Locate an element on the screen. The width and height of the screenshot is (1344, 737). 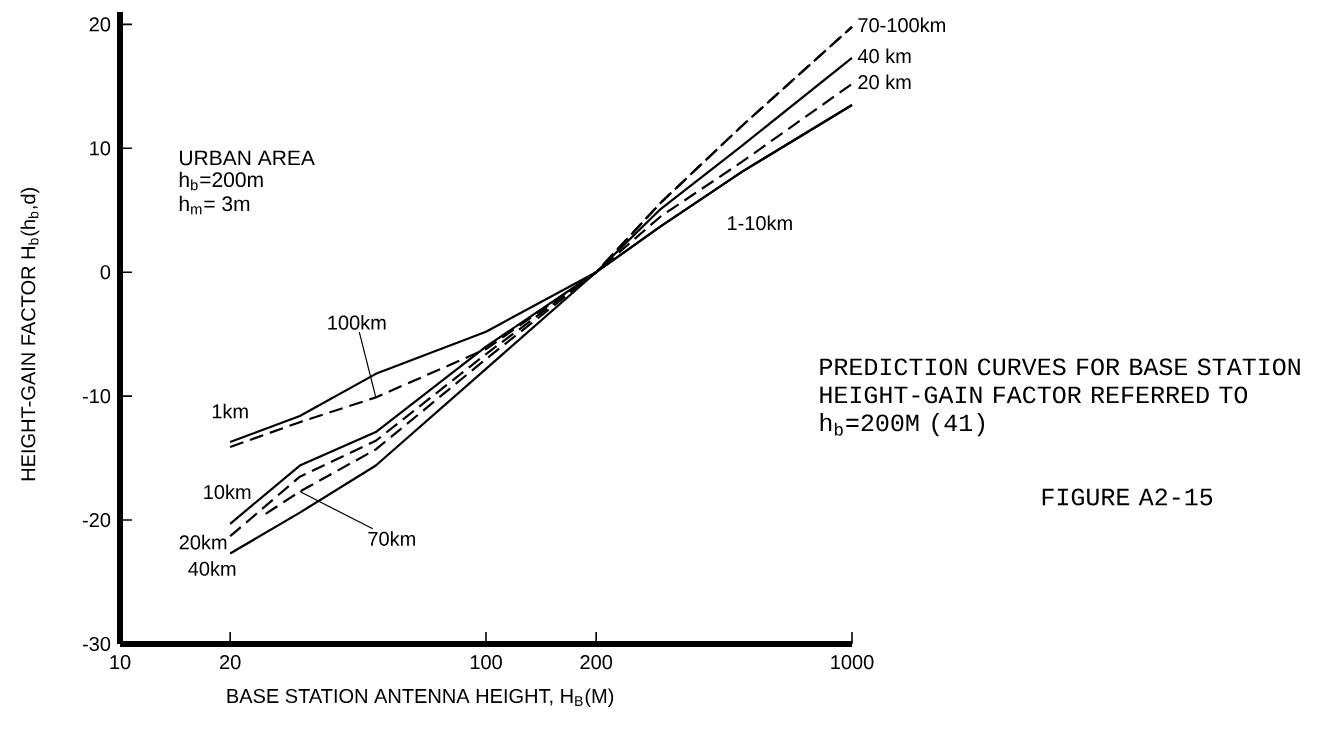
annotation: 1-10km is located at coordinates (760, 223).